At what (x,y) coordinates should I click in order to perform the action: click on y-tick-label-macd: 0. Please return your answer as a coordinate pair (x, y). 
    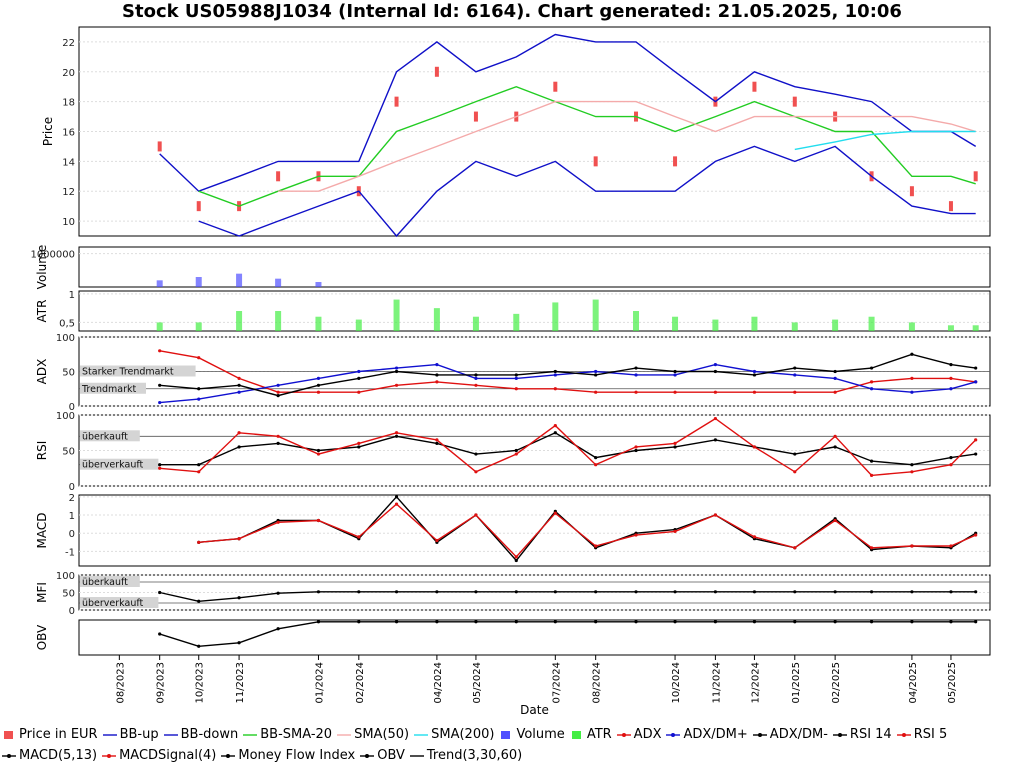
    Looking at the image, I should click on (72, 534).